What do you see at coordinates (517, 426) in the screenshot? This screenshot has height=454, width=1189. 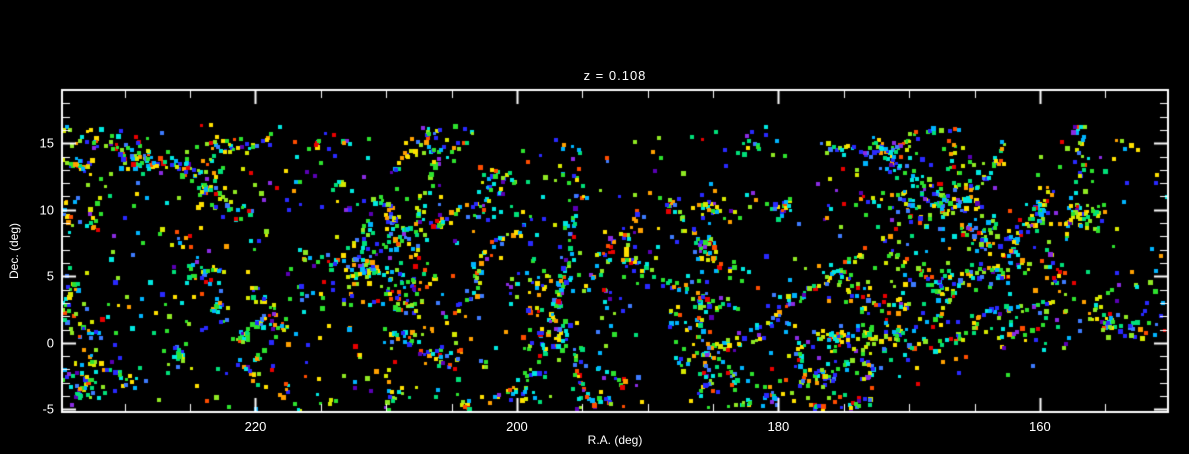 I see `x-tick-label: 200` at bounding box center [517, 426].